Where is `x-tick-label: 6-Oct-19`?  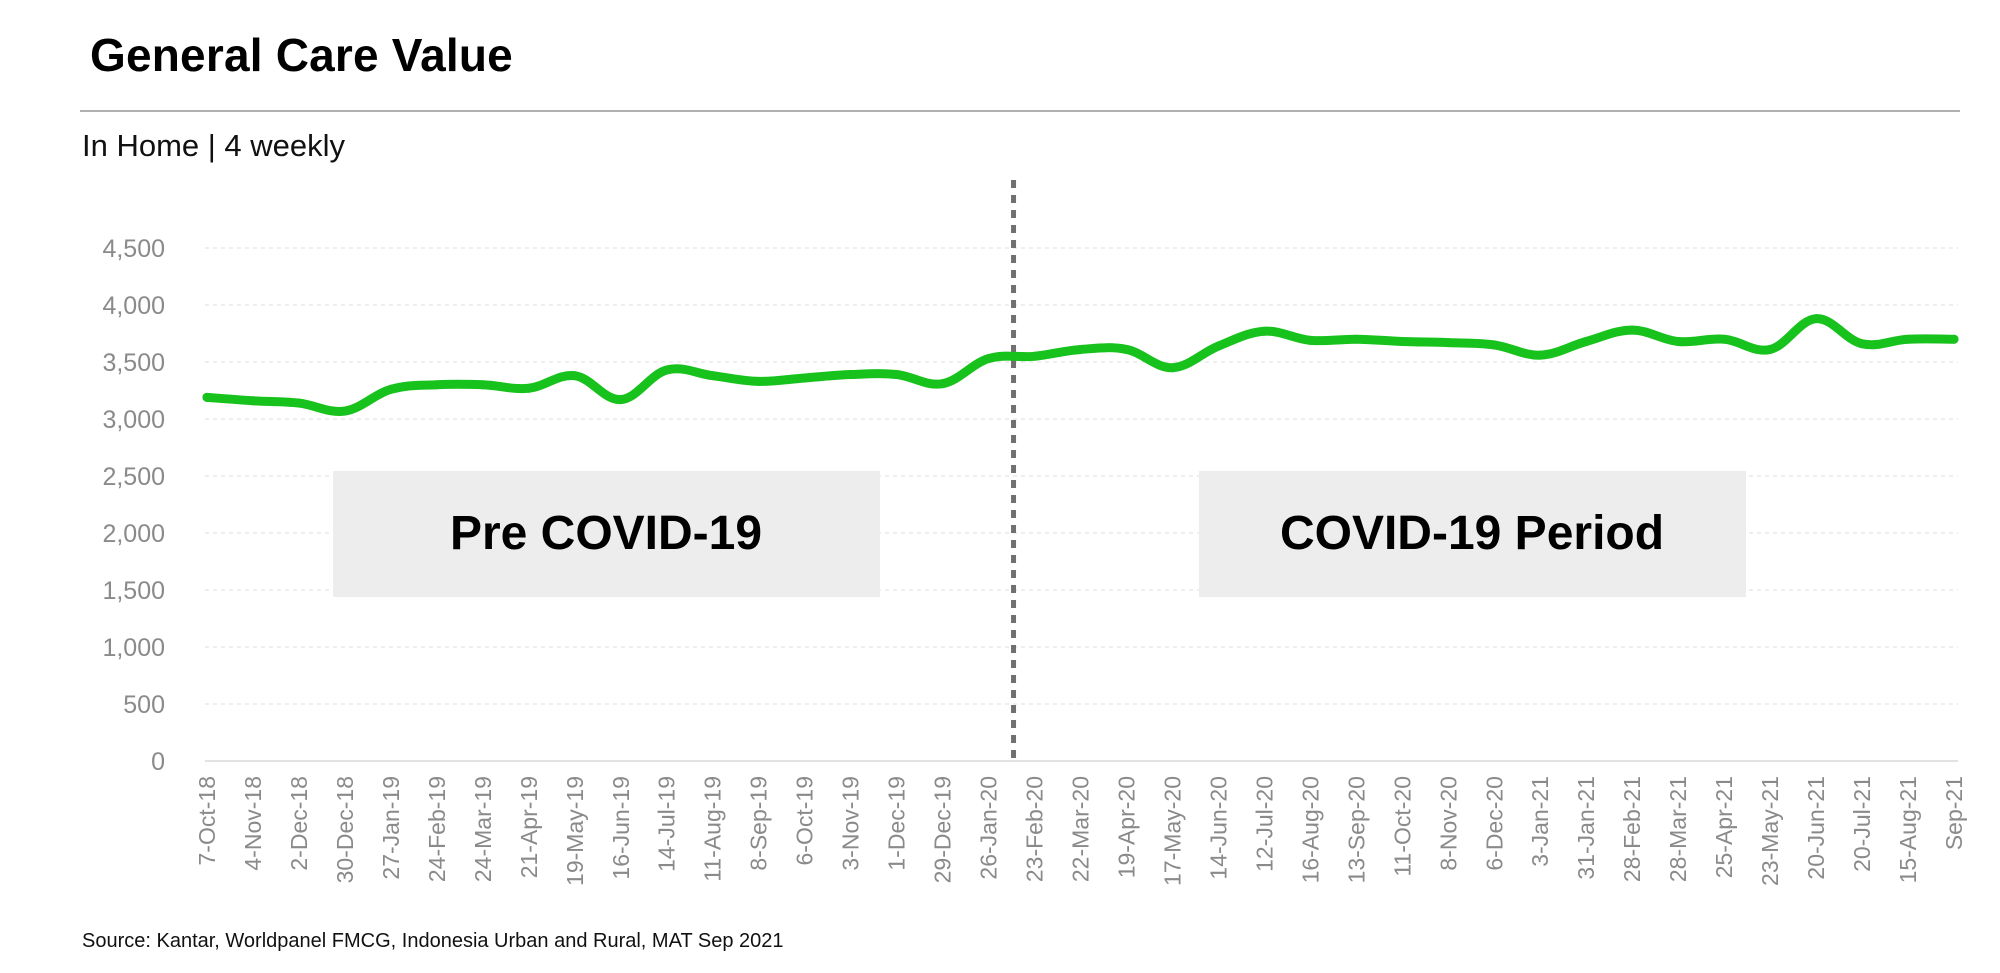
x-tick-label: 6-Oct-19 is located at coordinates (805, 820).